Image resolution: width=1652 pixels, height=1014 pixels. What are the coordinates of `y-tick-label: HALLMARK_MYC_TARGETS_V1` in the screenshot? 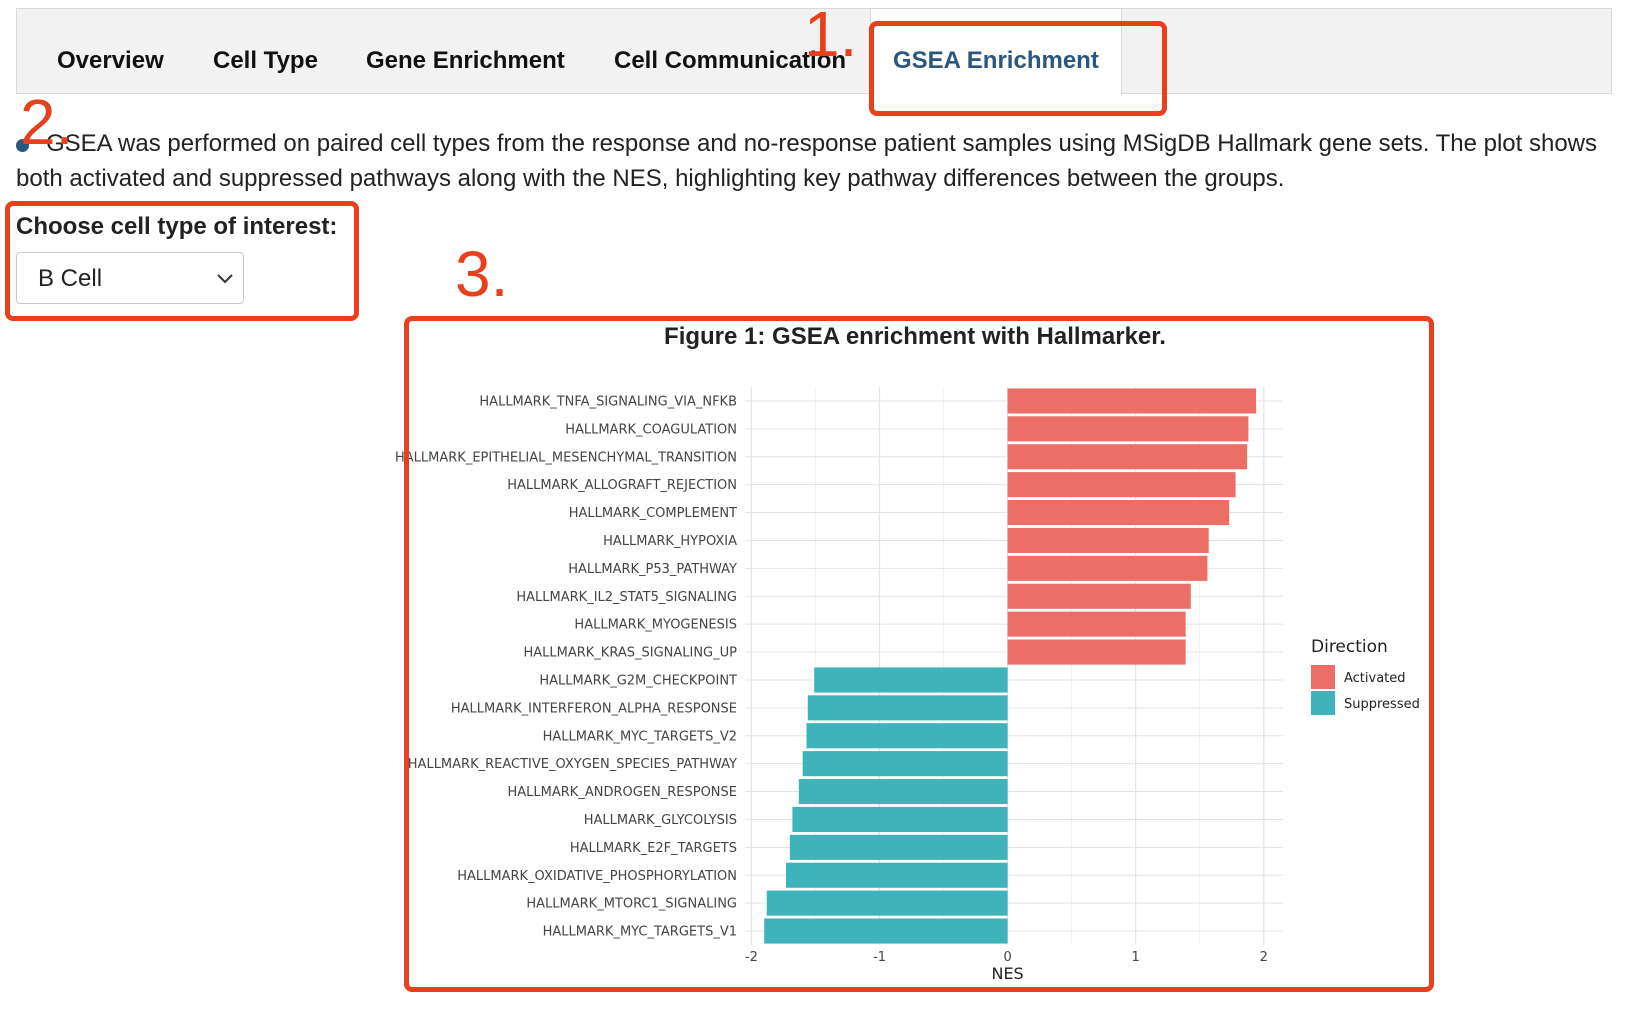 It's located at (640, 932).